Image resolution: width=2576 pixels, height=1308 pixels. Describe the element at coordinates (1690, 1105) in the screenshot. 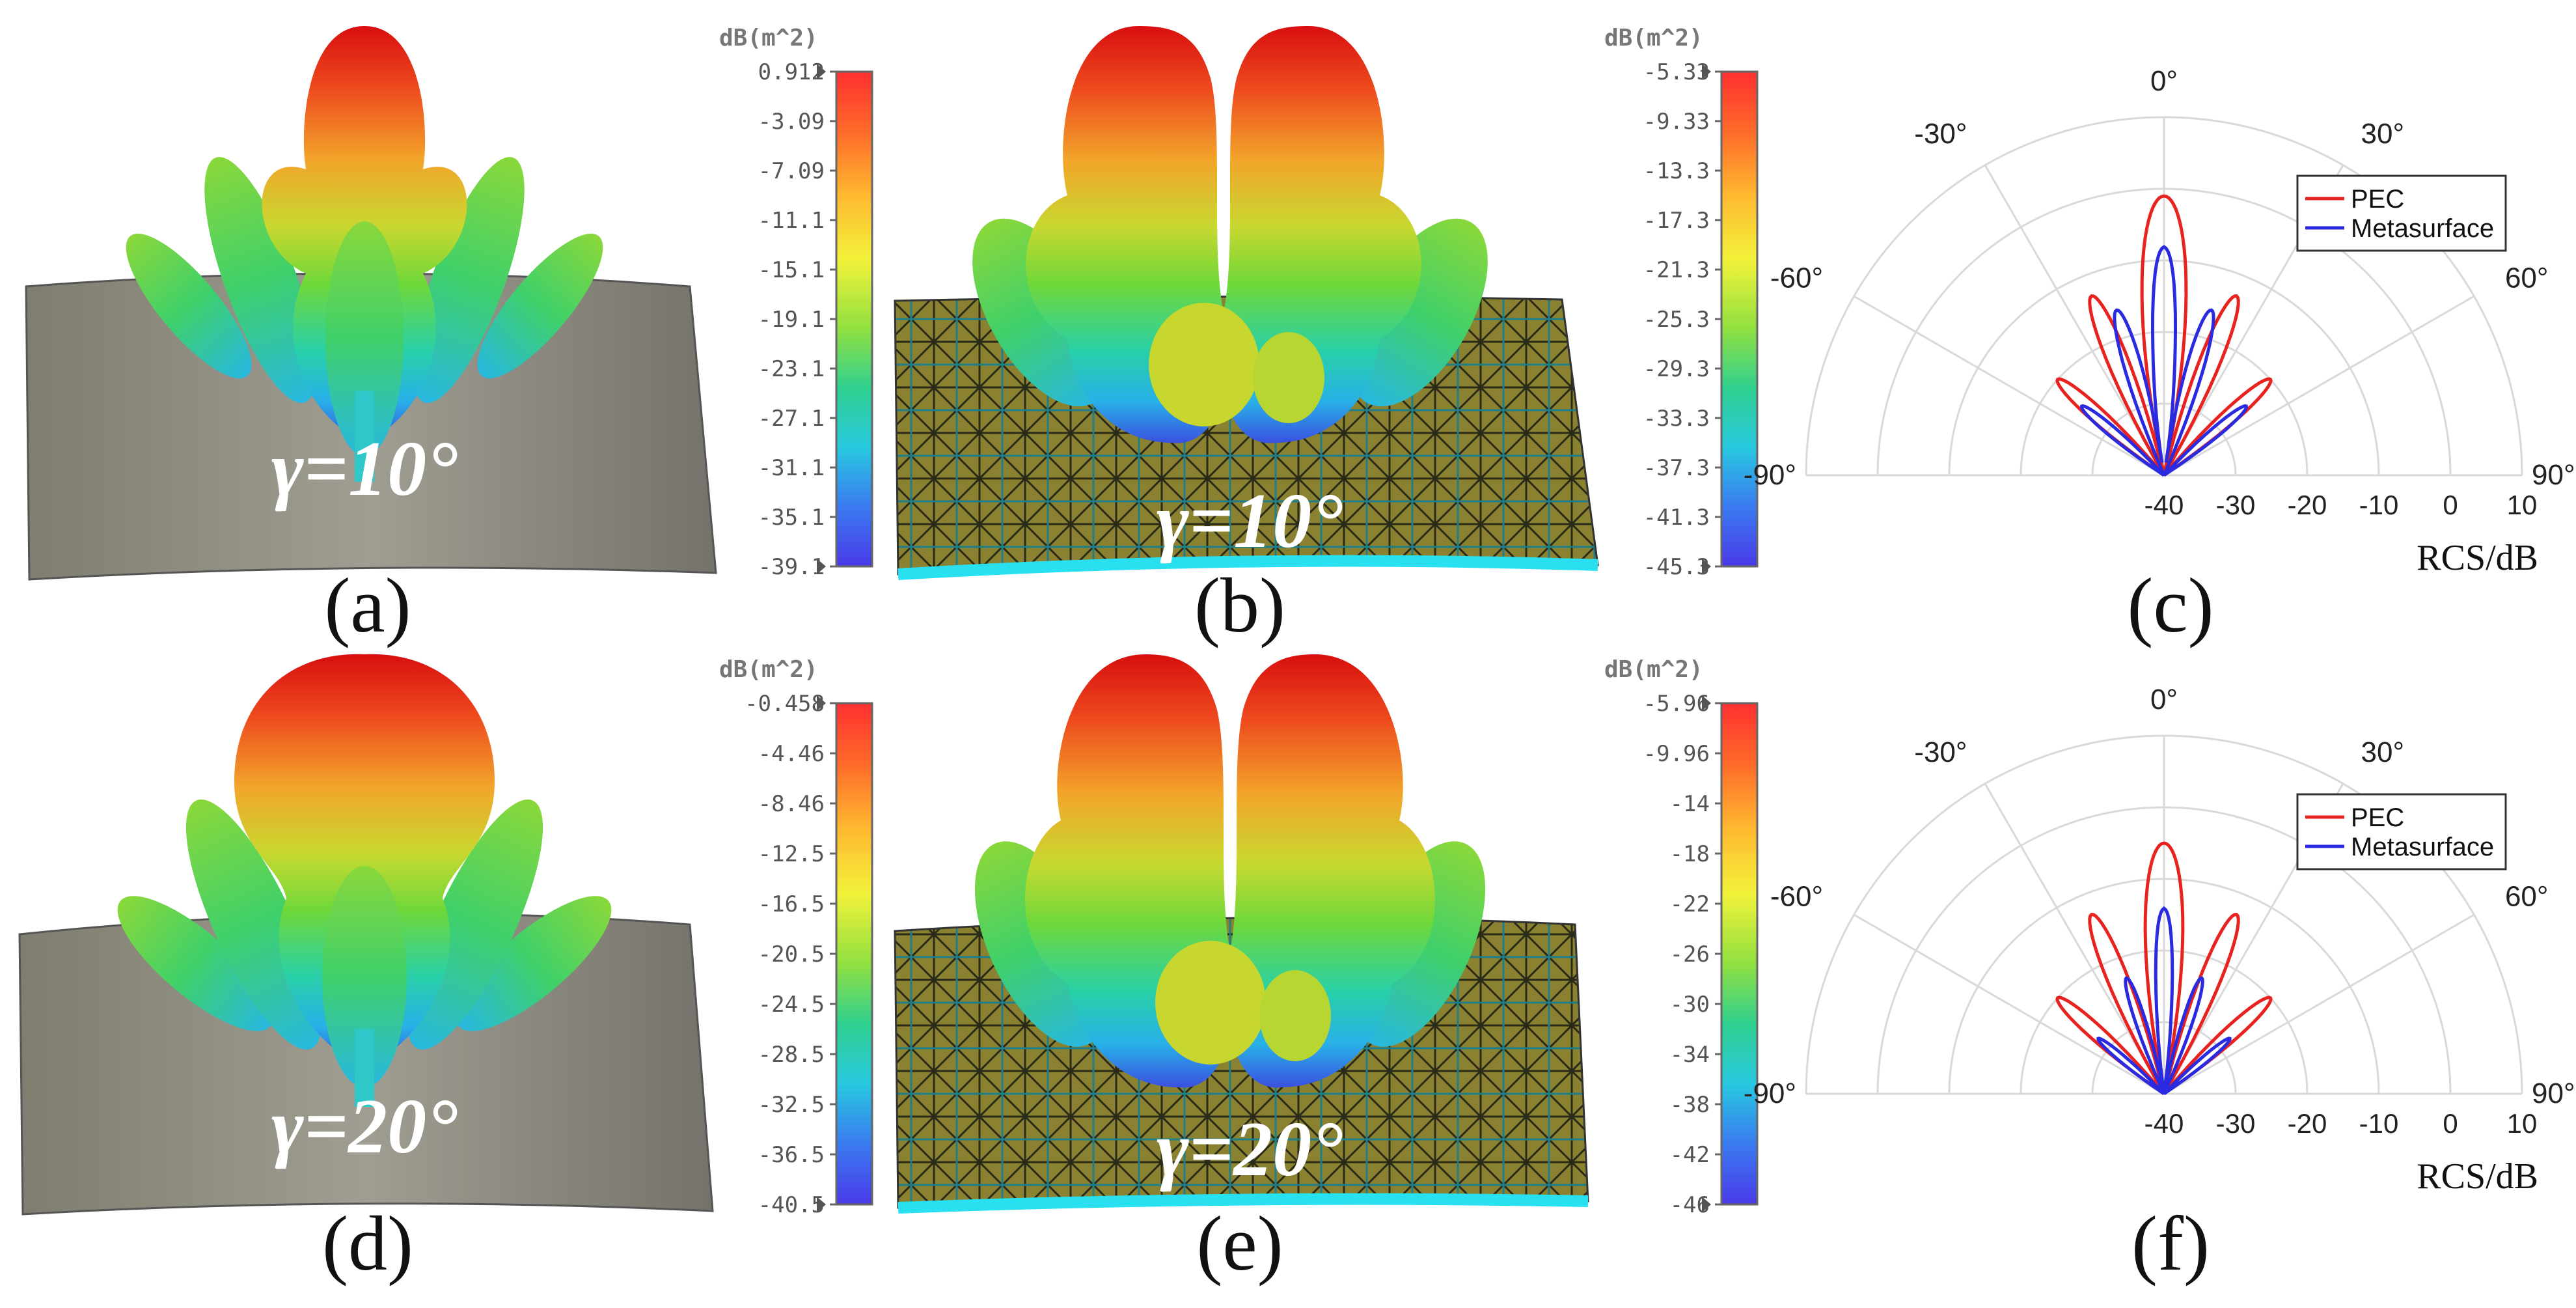

I see `colorbar-tick-label: -38` at that location.